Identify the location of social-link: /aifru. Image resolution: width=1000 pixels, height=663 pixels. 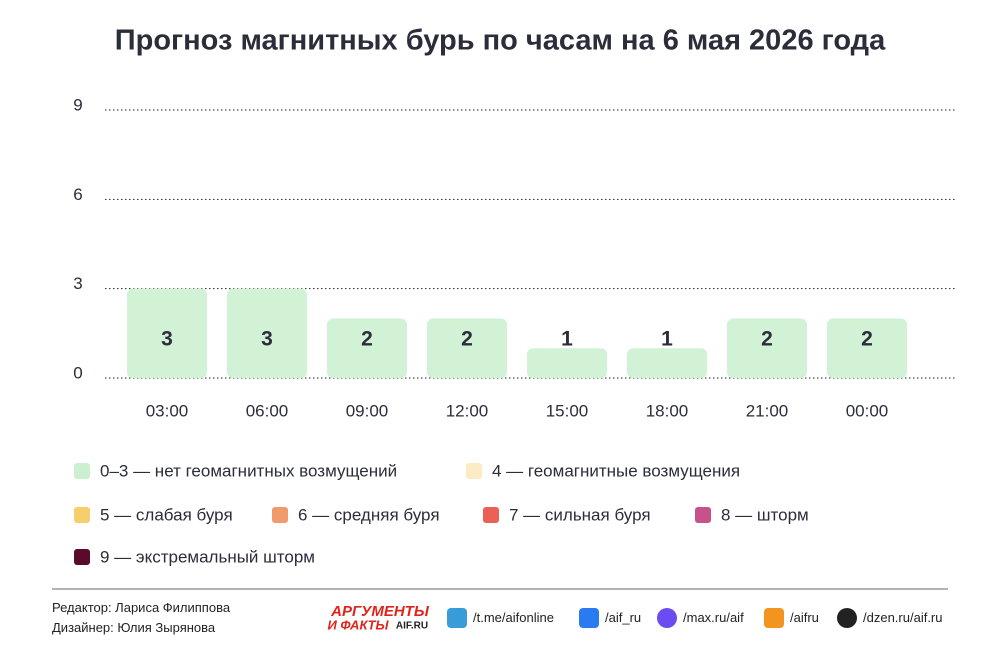
(804, 617).